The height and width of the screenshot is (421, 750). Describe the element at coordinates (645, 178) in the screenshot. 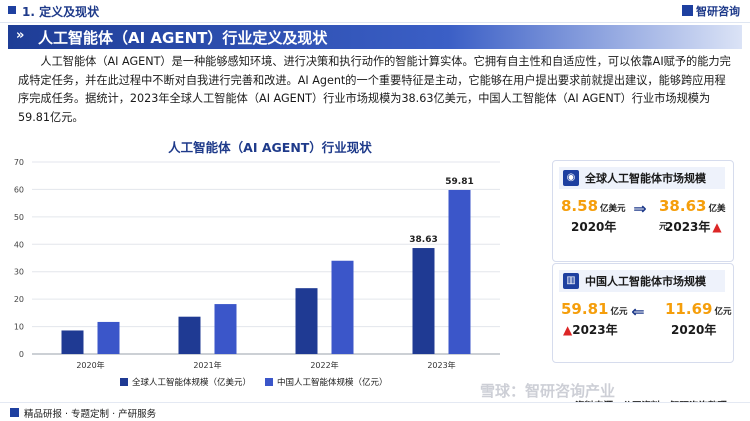

I see `global-card-title: 全球人工智能体市场规模` at that location.